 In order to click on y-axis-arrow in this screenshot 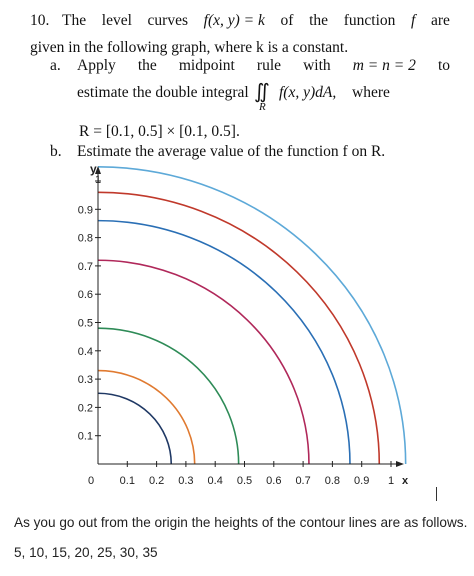, I will do `click(98, 170)`.